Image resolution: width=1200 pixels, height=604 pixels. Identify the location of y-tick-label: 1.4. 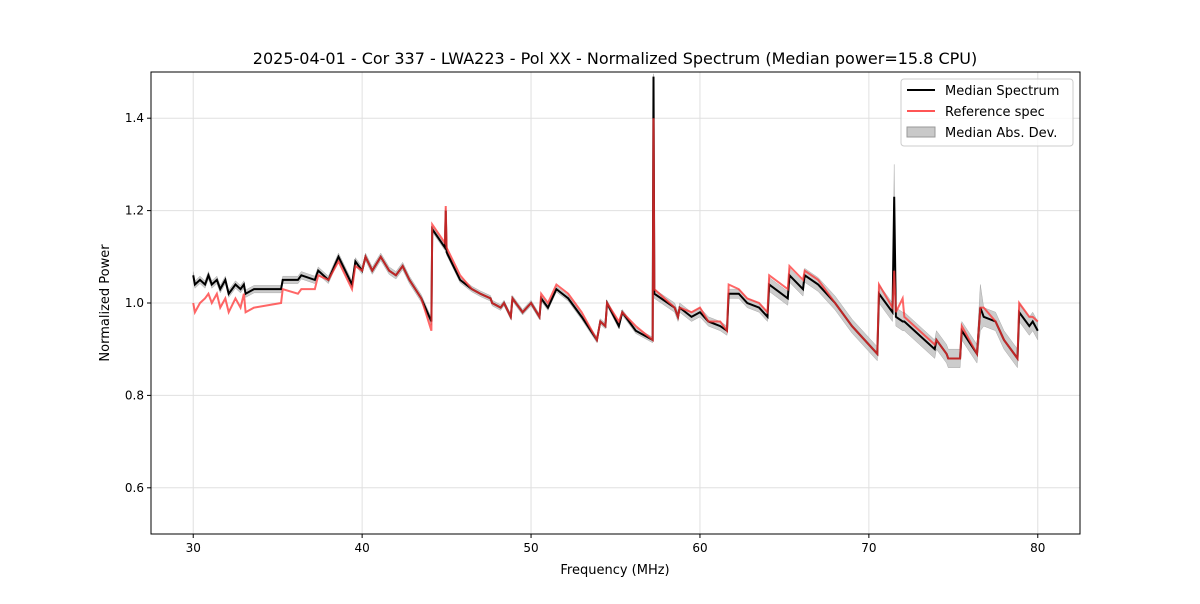
(134, 118).